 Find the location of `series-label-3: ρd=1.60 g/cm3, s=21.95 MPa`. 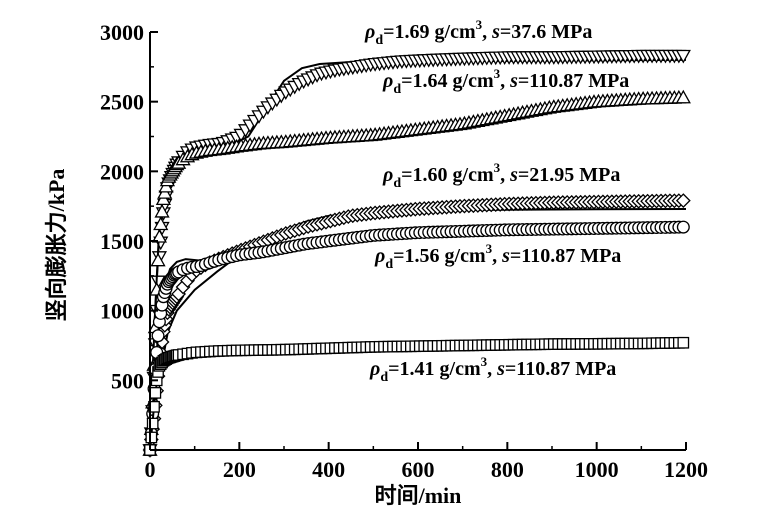

series-label-3: ρd=1.60 g/cm3, s=21.95 MPa is located at coordinates (501, 175).